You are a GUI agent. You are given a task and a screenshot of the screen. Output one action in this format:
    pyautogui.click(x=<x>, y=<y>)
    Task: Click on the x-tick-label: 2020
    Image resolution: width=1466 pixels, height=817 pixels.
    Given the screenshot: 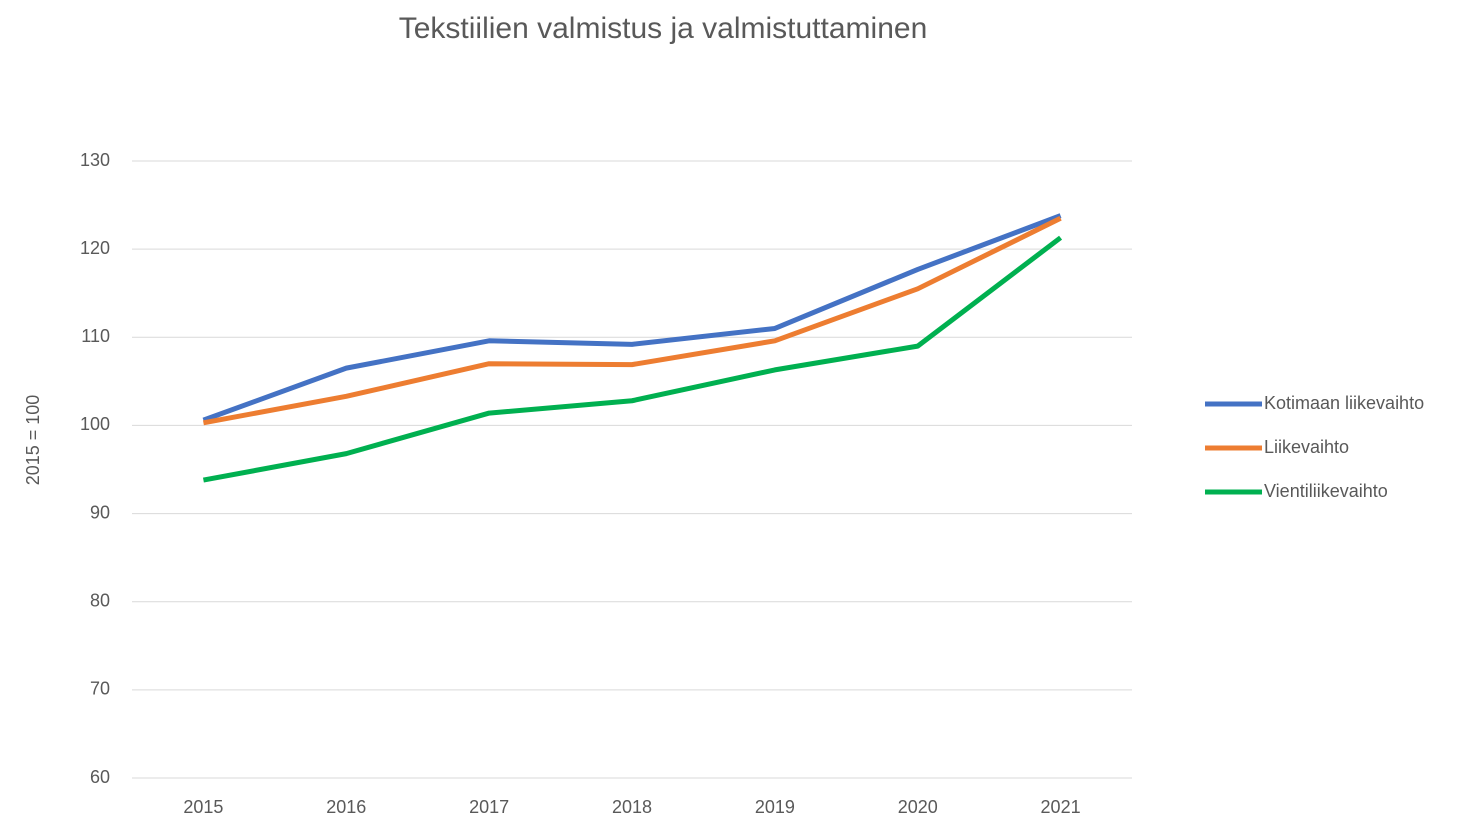 What is the action you would take?
    pyautogui.click(x=918, y=807)
    